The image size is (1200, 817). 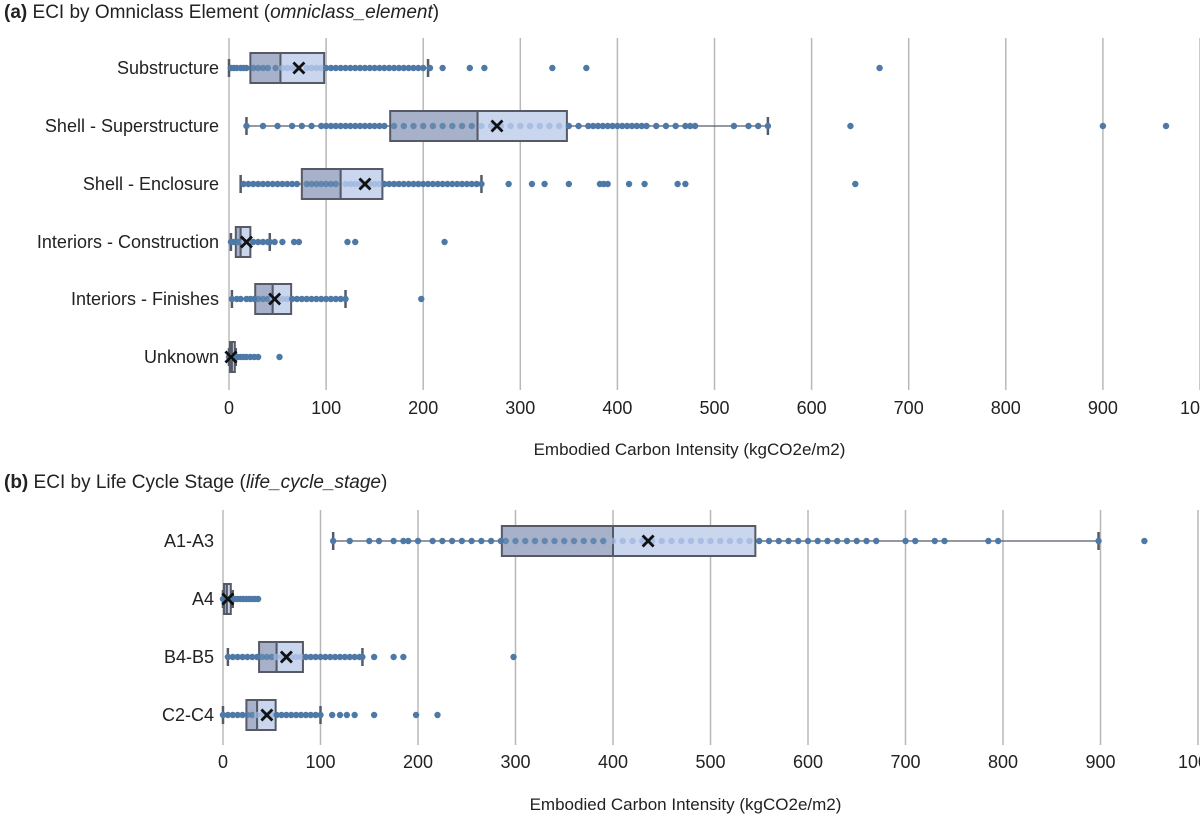 I want to click on x-tick-label-100: 100, so click(x=326, y=408).